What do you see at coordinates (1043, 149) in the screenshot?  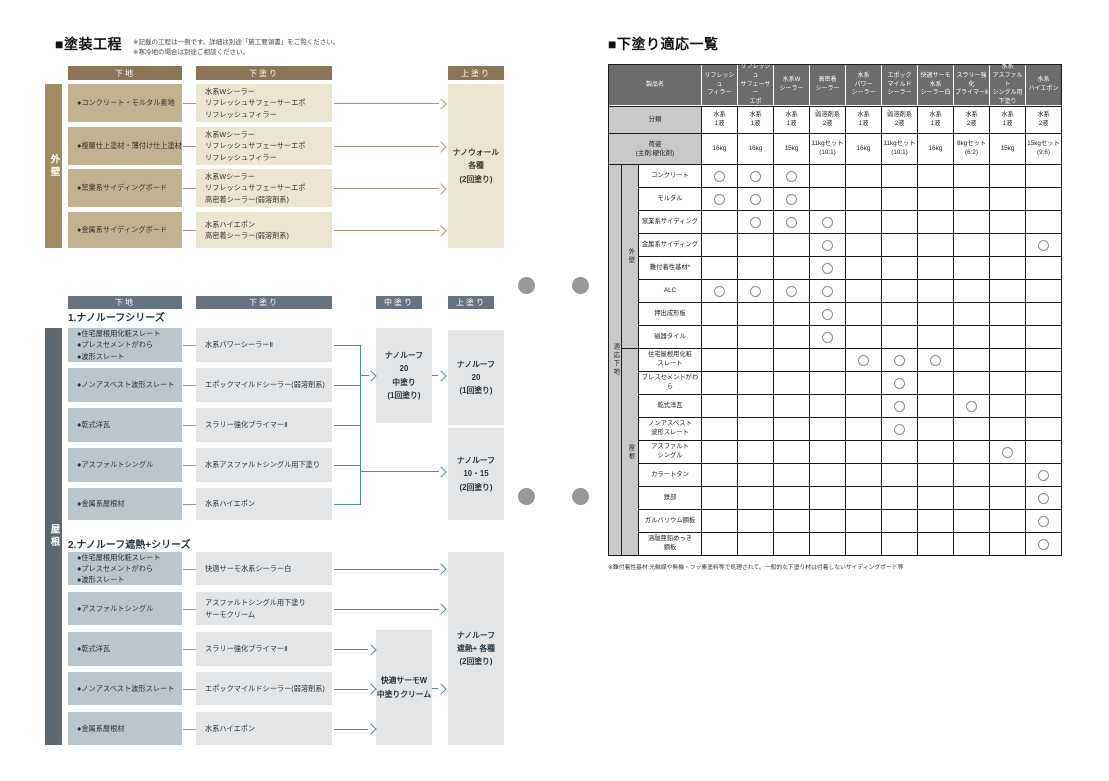 I see `package-cell: 15kgセット (9:6)` at bounding box center [1043, 149].